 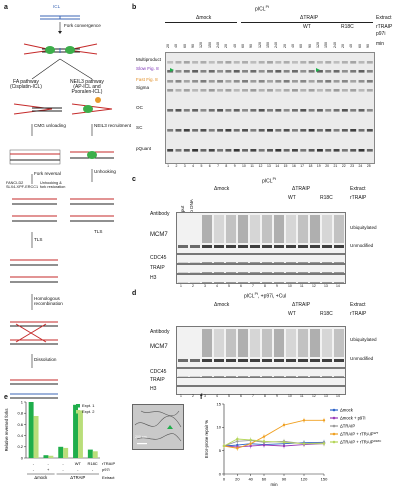 What do you see at coordinates (347, 426) in the screenshot?
I see `f-legend-label: ΔTRAIP` at bounding box center [347, 426].